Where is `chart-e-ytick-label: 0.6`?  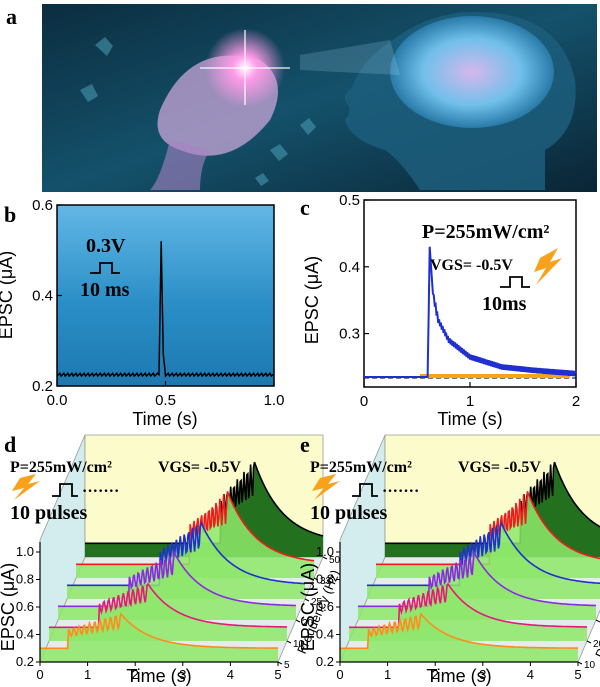
chart-e-ytick-label: 0.6 is located at coordinates (325, 606).